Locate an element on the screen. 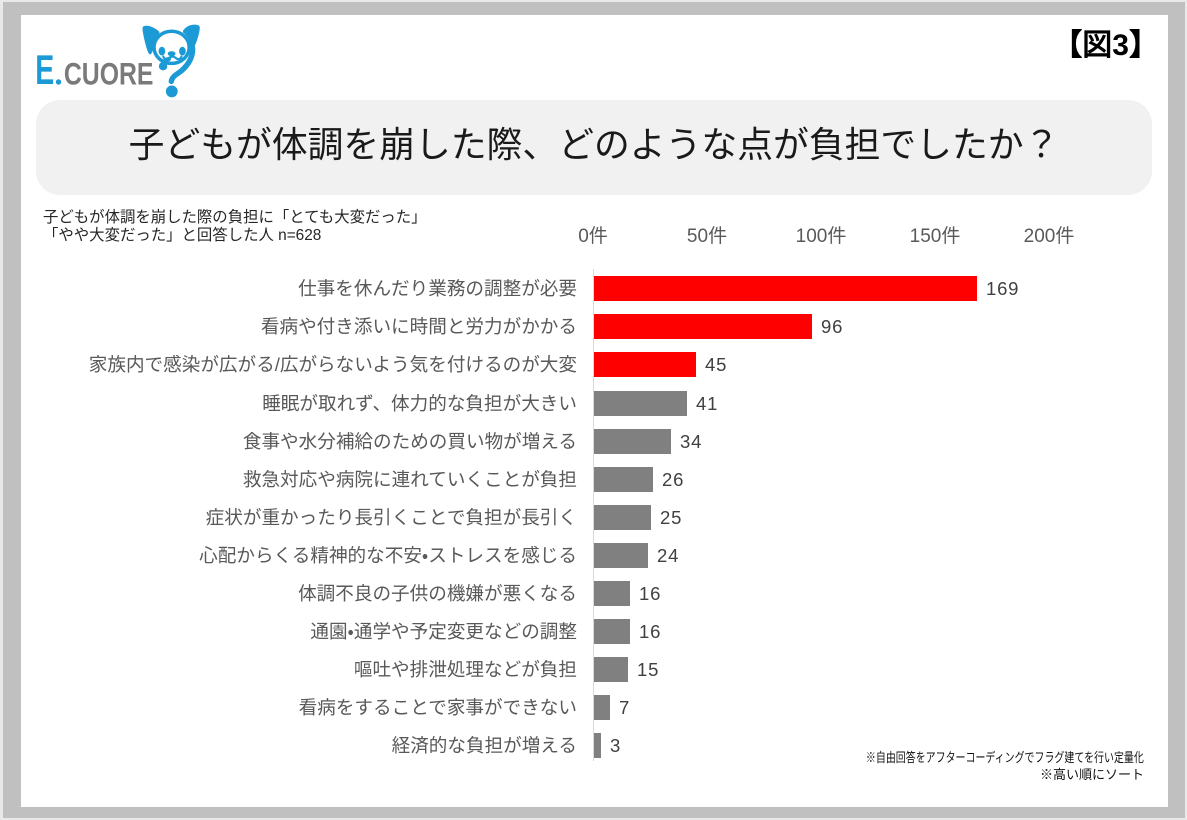 The height and width of the screenshot is (820, 1187). svg-text: CUORE is located at coordinates (109, 74).